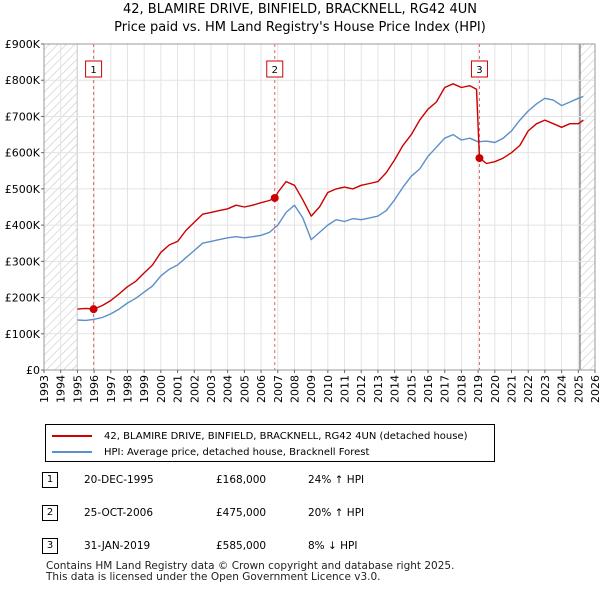 This screenshot has height=590, width=600. What do you see at coordinates (333, 546) in the screenshot?
I see `sale-hpi-diff: 8% ↓ HPI` at bounding box center [333, 546].